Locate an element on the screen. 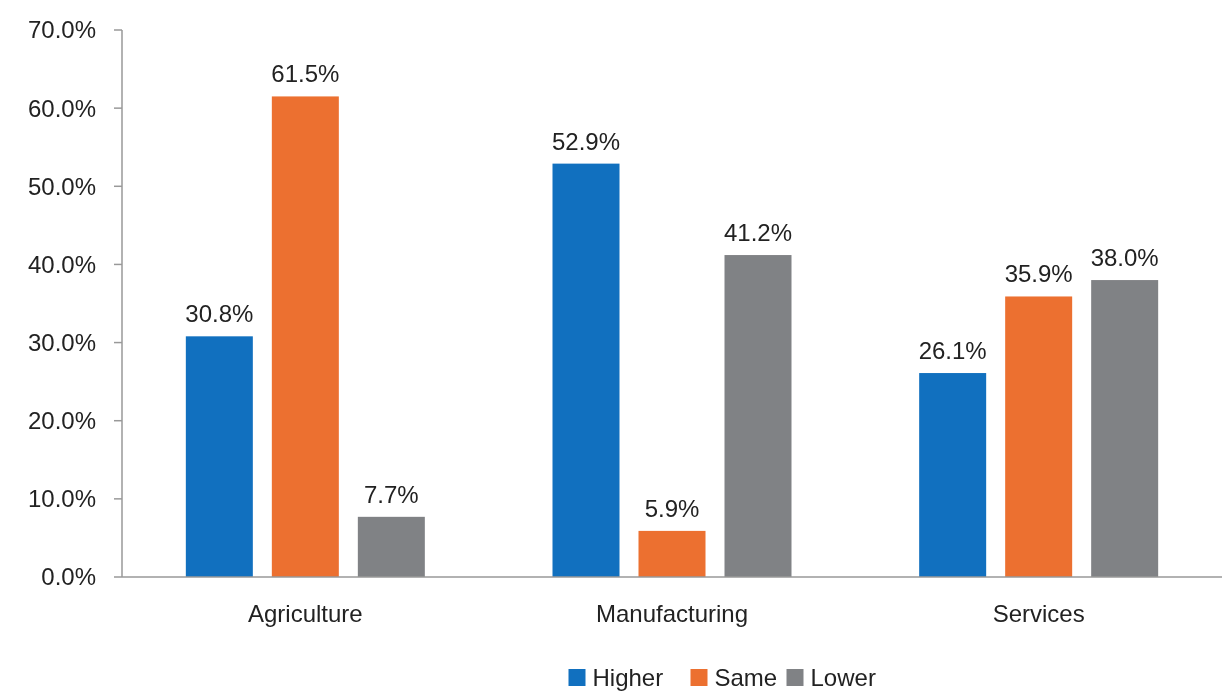 This screenshot has height=693, width=1222. data-label: 7.7% is located at coordinates (391, 494).